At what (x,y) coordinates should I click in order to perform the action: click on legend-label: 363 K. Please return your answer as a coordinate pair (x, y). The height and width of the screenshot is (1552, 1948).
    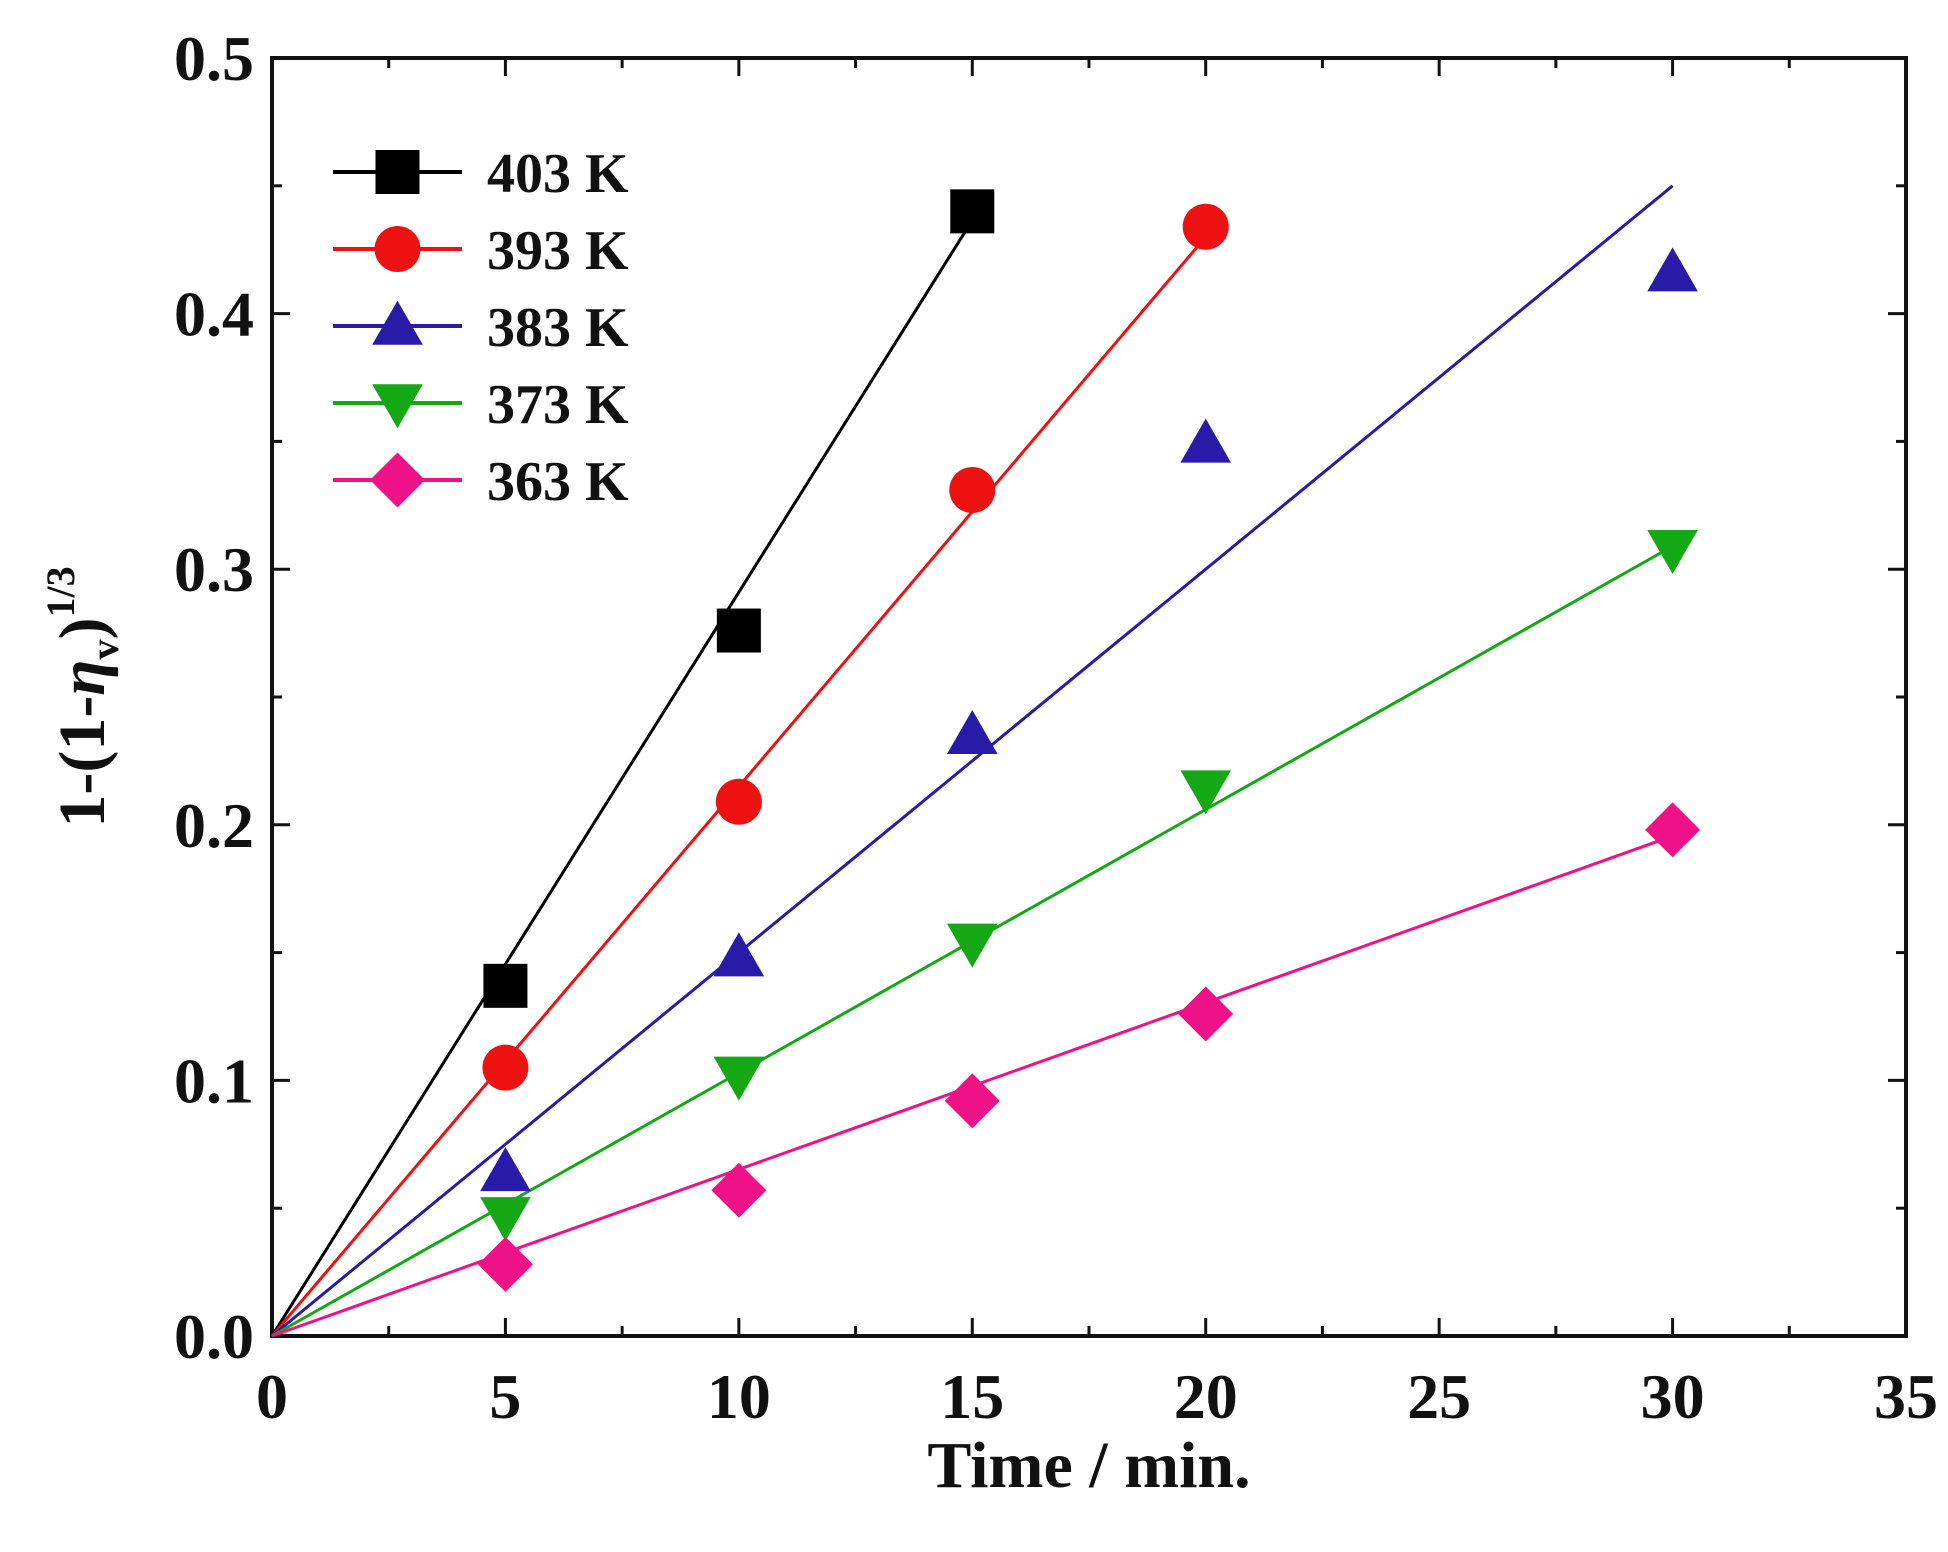
    Looking at the image, I should click on (558, 482).